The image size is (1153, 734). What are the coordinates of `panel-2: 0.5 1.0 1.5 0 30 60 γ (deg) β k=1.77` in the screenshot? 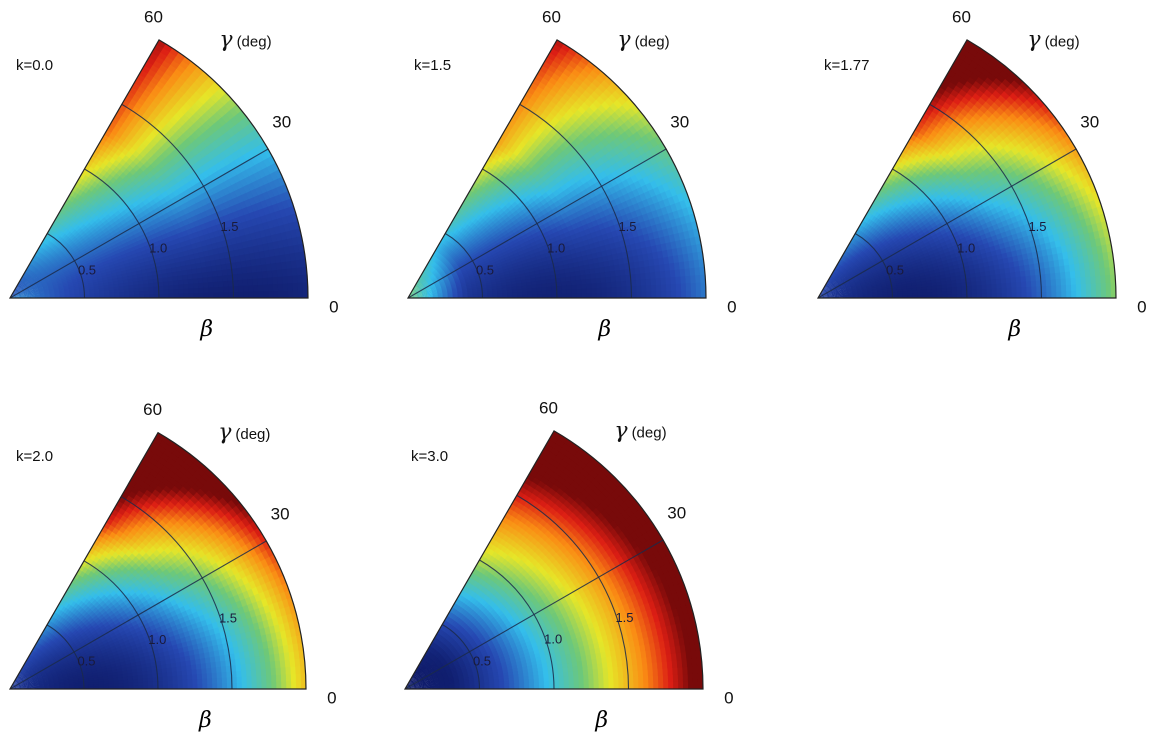 It's located at (981, 174).